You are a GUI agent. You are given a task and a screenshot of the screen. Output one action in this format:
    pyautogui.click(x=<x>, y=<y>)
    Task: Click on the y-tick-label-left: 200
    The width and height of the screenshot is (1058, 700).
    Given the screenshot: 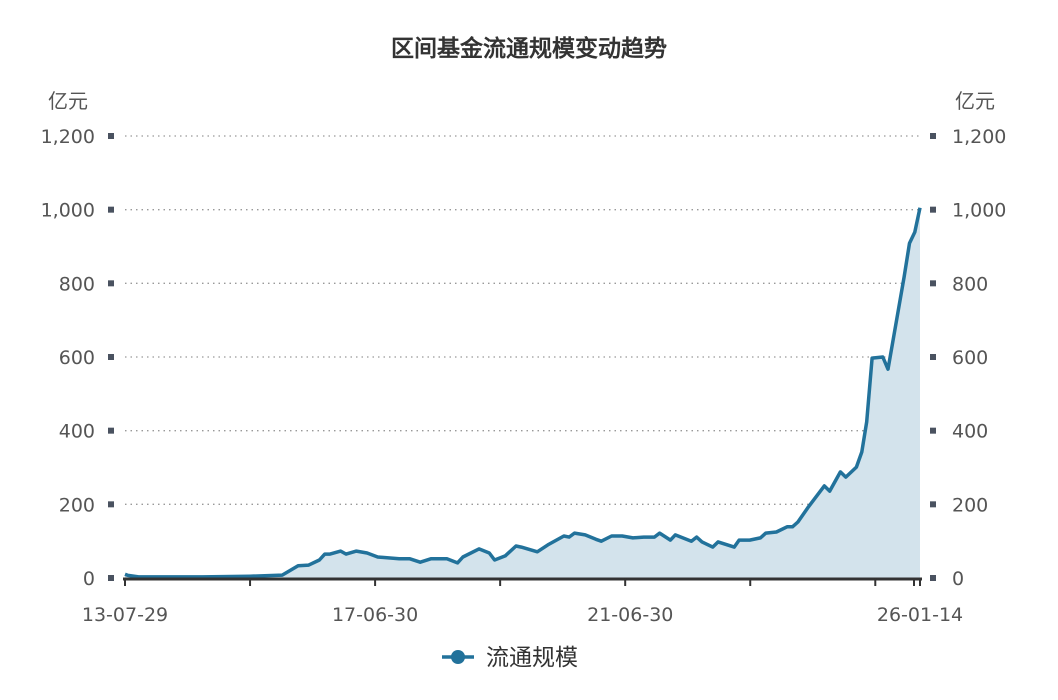 What is the action you would take?
    pyautogui.click(x=77, y=505)
    